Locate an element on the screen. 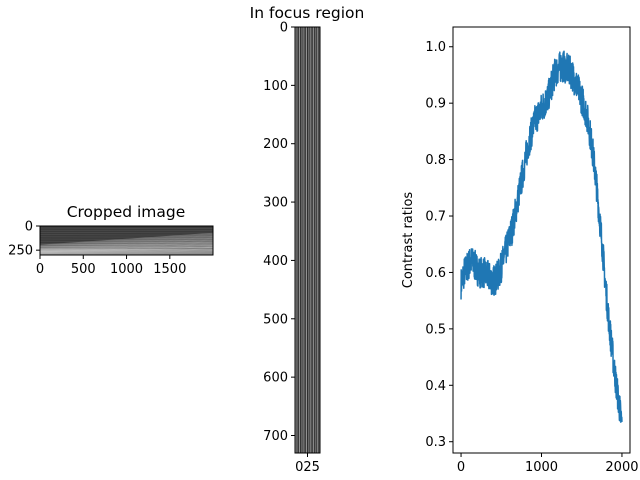 Image resolution: width=640 pixels, height=480 pixels. in-focus-region-y-tick-label: 500 is located at coordinates (275, 319).